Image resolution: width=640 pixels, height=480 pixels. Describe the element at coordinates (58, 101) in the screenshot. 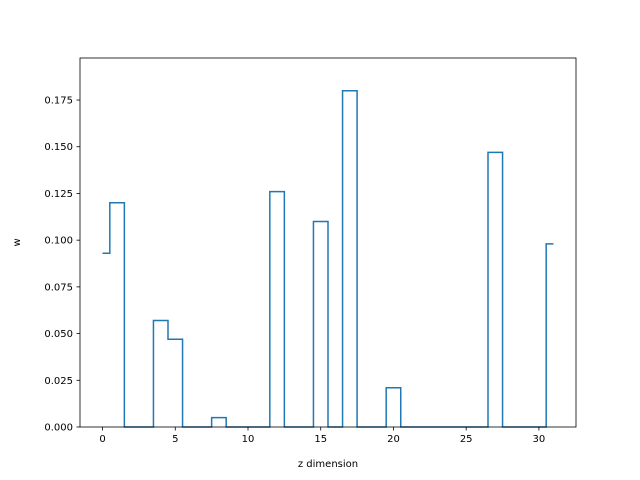

I see `y-tick-label: 0.175` at that location.